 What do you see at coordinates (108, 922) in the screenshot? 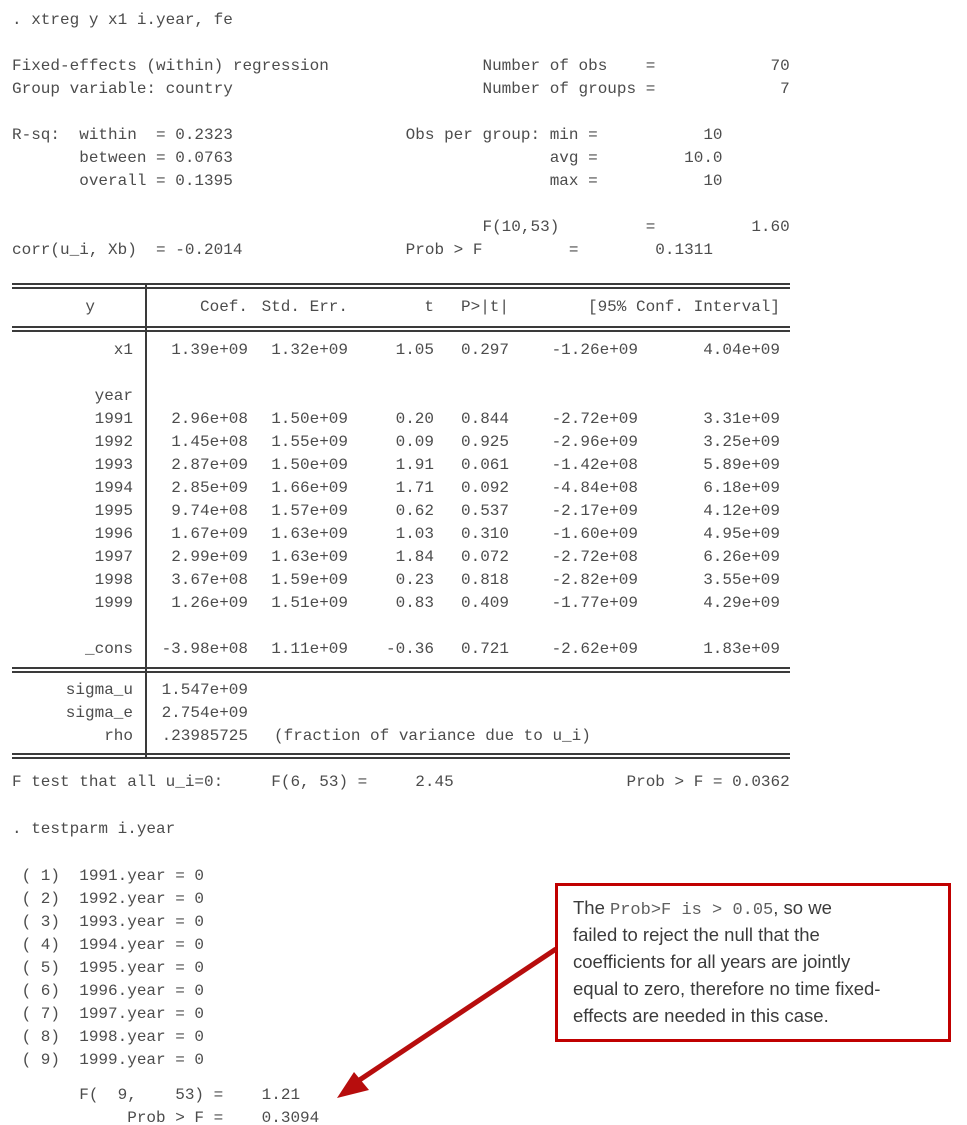
I see `constraint-line: ( 3) 1993.year = 0` at bounding box center [108, 922].